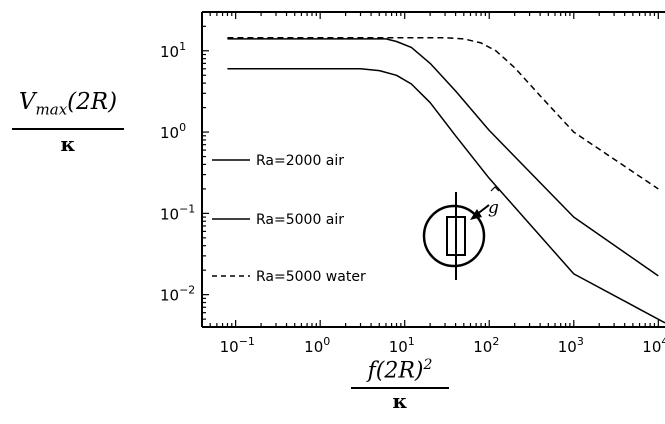  What do you see at coordinates (495, 189) in the screenshot?
I see `vector-hat` at bounding box center [495, 189].